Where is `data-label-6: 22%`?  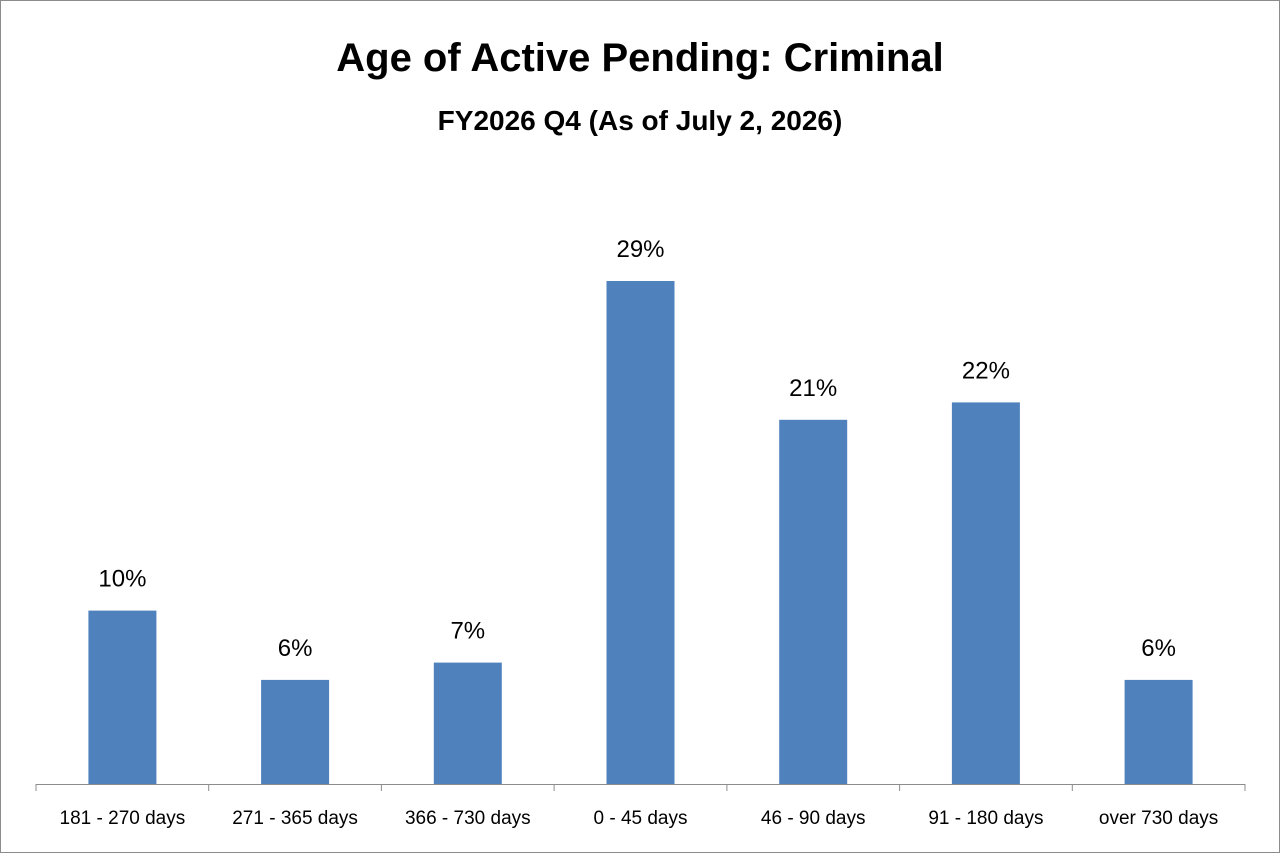 data-label-6: 22% is located at coordinates (986, 370).